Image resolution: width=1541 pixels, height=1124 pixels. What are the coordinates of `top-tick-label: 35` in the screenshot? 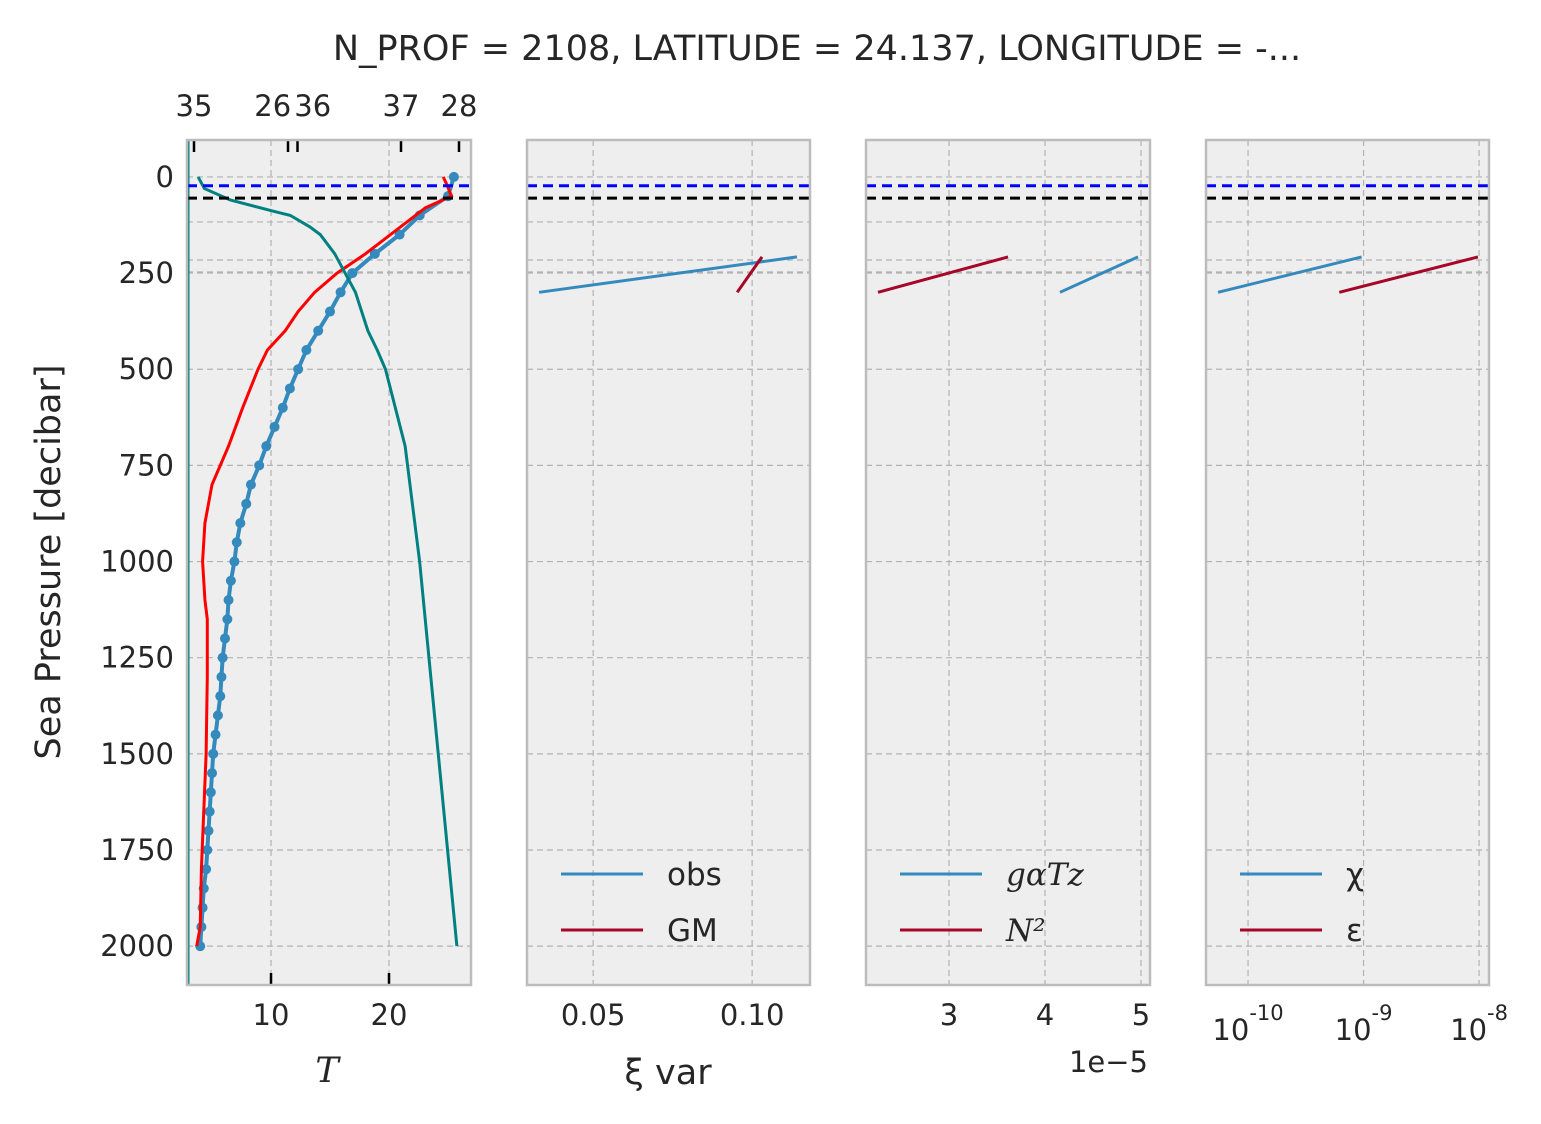 It's located at (194, 106).